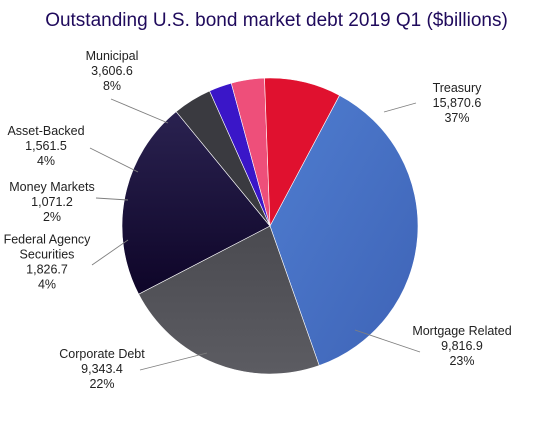 Image resolution: width=553 pixels, height=431 pixels. Describe the element at coordinates (47, 285) in the screenshot. I see `data-label-percent-federal-agency-securities: 4%` at that location.